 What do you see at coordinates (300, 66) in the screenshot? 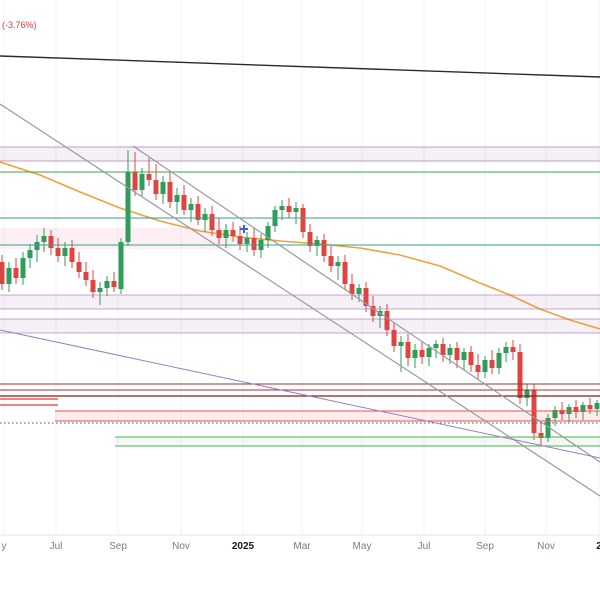
I see `black-trendline-top` at bounding box center [300, 66].